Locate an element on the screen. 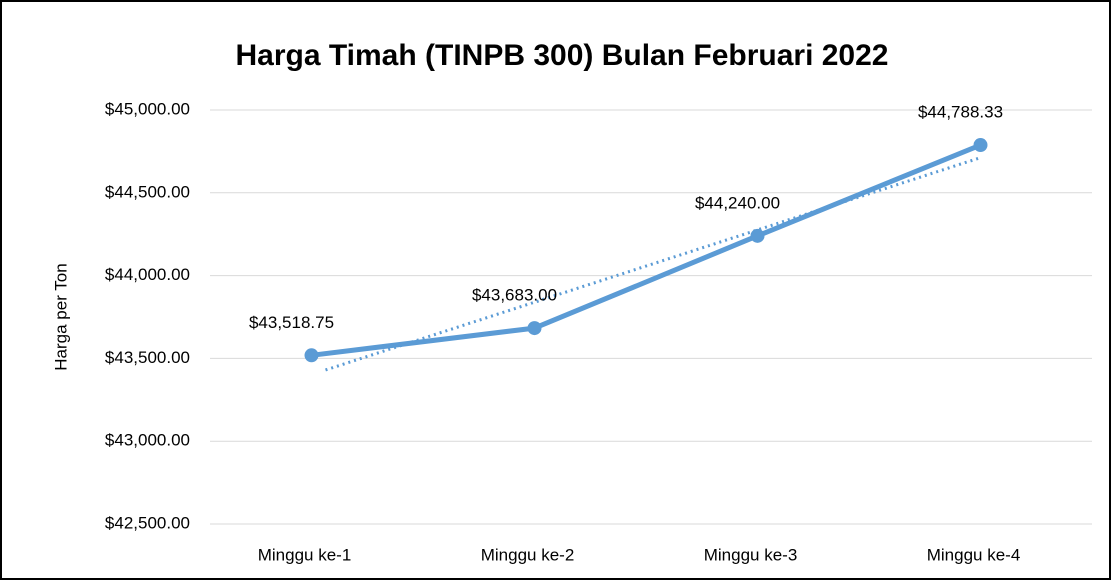 Image resolution: width=1111 pixels, height=580 pixels. y-tick-label: $44,500.00 is located at coordinates (147, 191).